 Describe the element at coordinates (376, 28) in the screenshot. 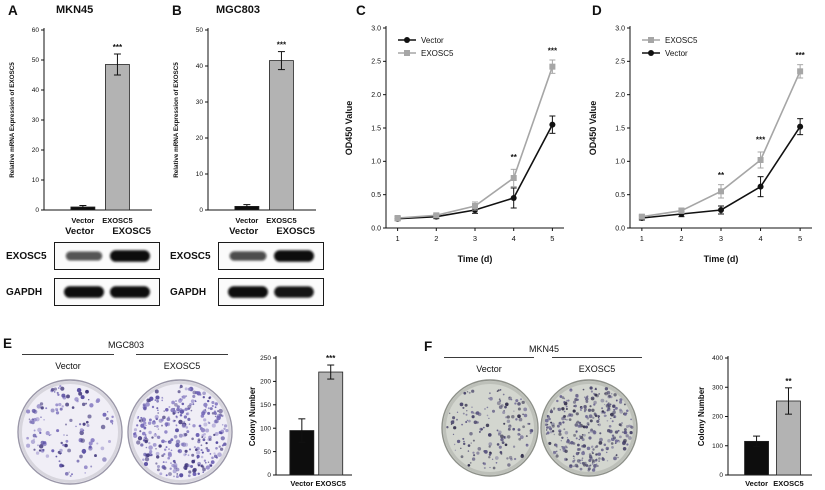

I see `svg-text: 3.0` at that location.